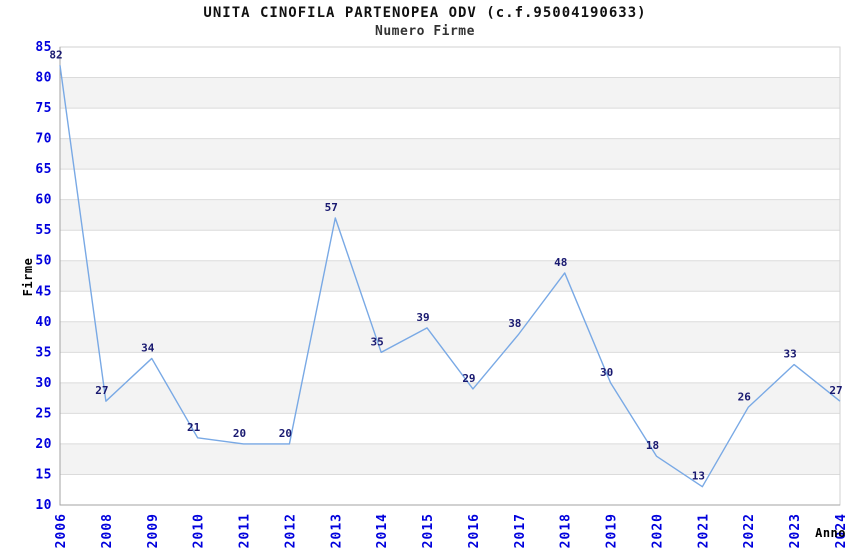 Image resolution: width=850 pixels, height=550 pixels. I want to click on point-label: 18, so click(652, 445).